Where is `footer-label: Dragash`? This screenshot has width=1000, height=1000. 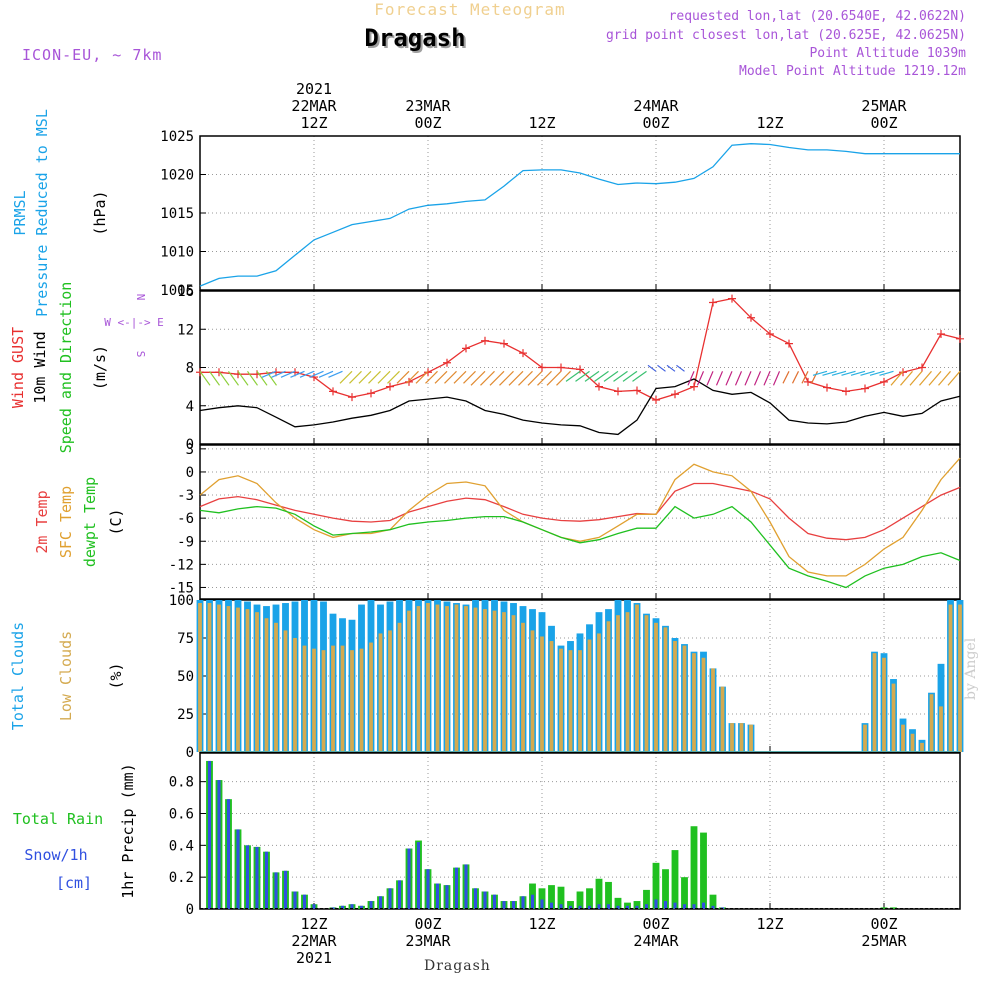
footer-label: Dragash is located at coordinates (457, 966).